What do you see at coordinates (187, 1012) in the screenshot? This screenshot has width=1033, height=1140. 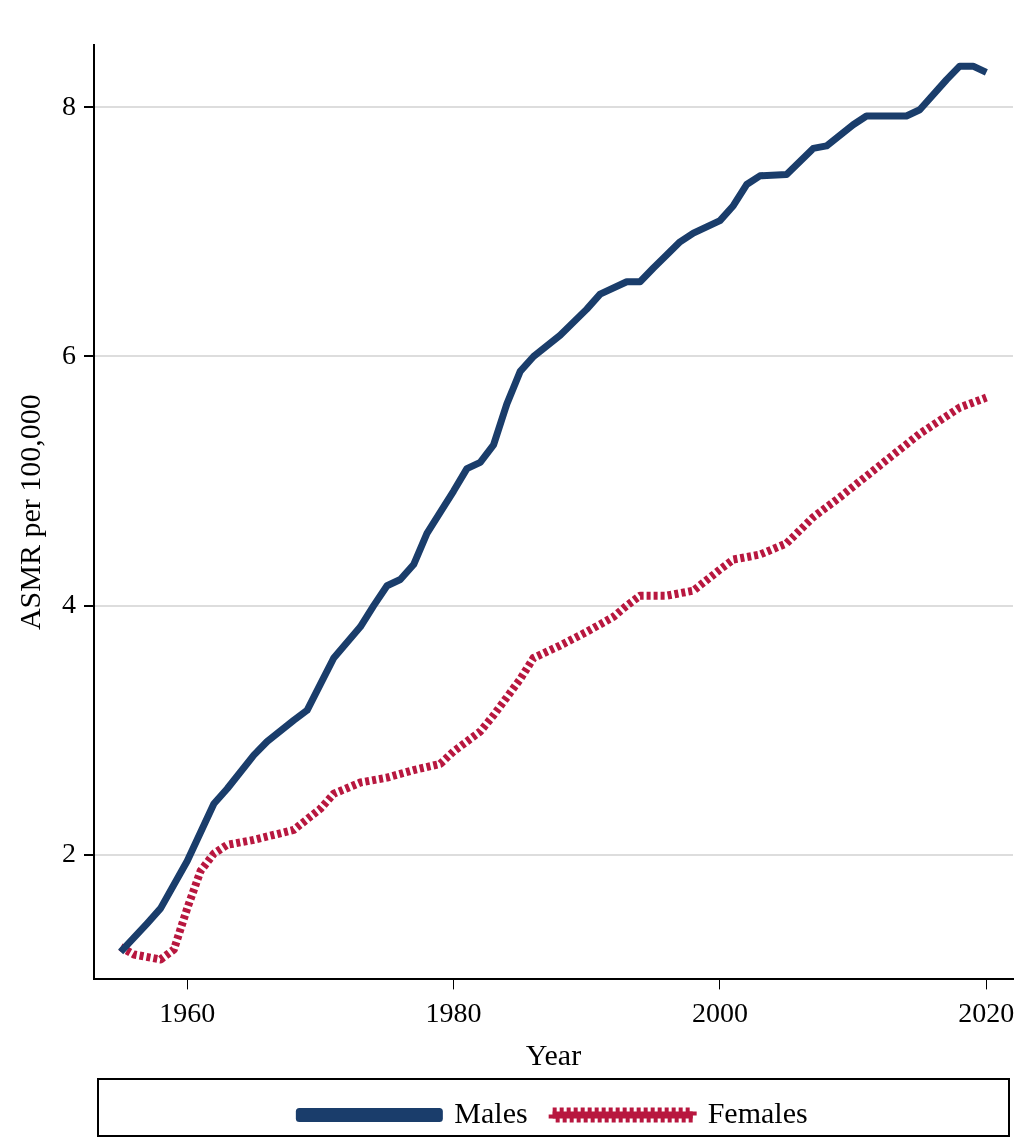 I see `x-tick-label: 1960` at bounding box center [187, 1012].